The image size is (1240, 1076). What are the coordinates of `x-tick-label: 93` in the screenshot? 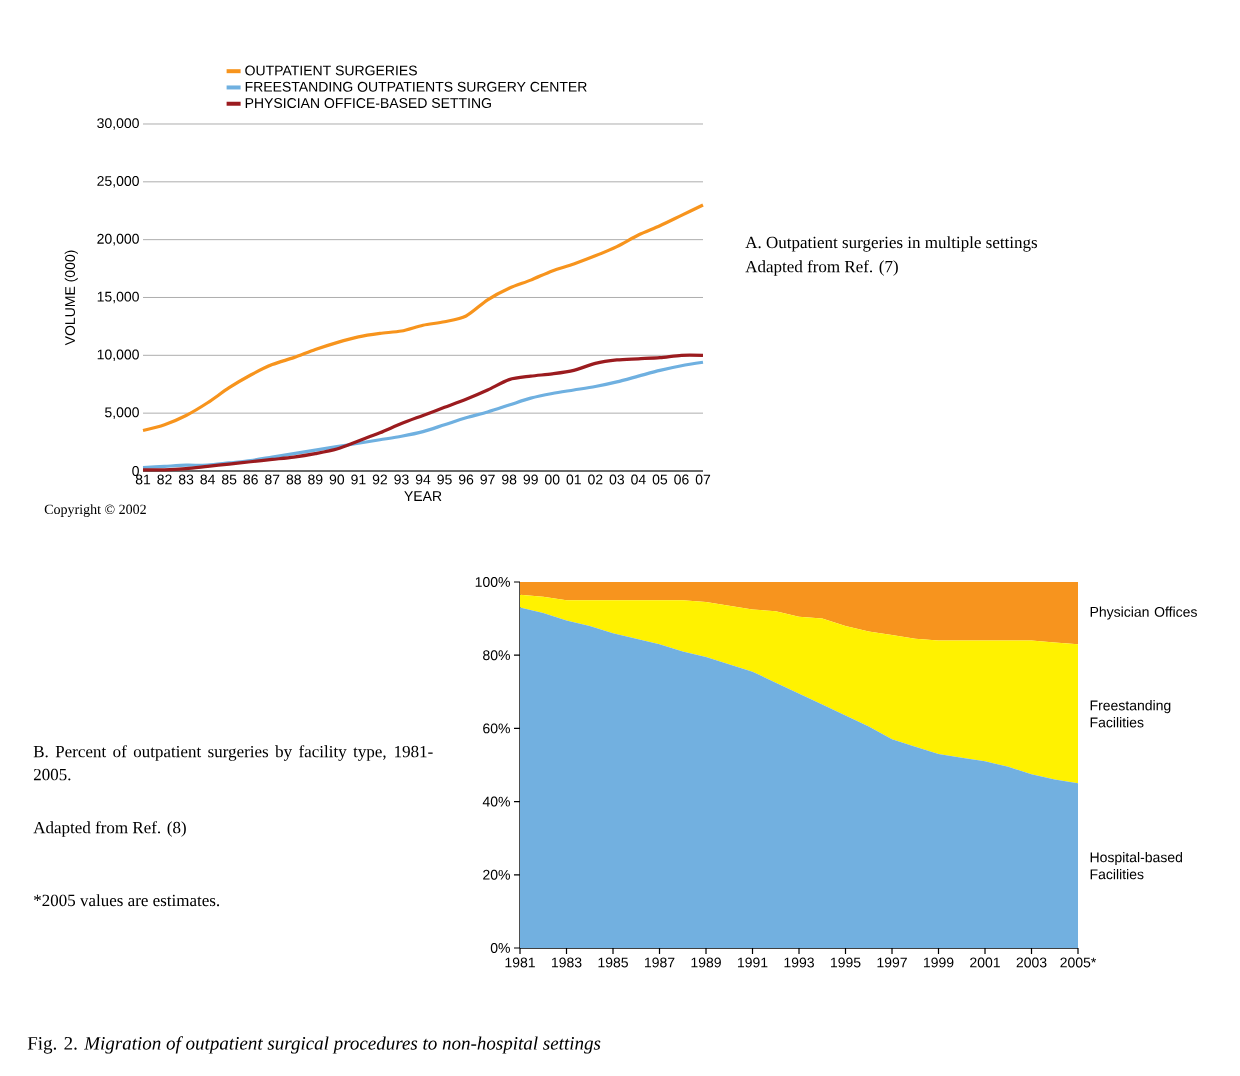 It's located at (401, 479).